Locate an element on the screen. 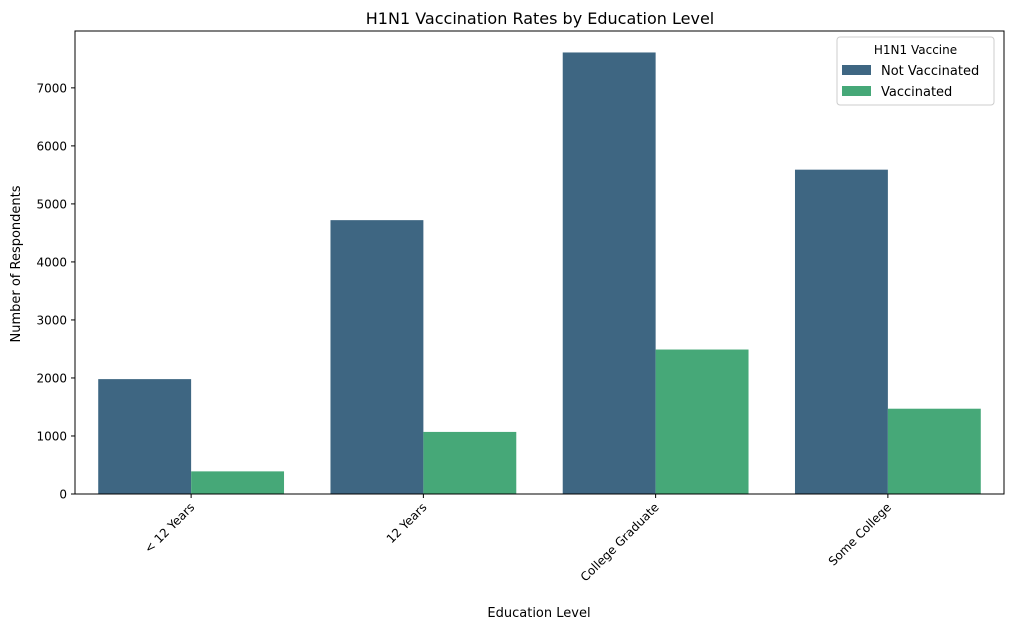  x-tick-label: 12 Years is located at coordinates (407, 523).